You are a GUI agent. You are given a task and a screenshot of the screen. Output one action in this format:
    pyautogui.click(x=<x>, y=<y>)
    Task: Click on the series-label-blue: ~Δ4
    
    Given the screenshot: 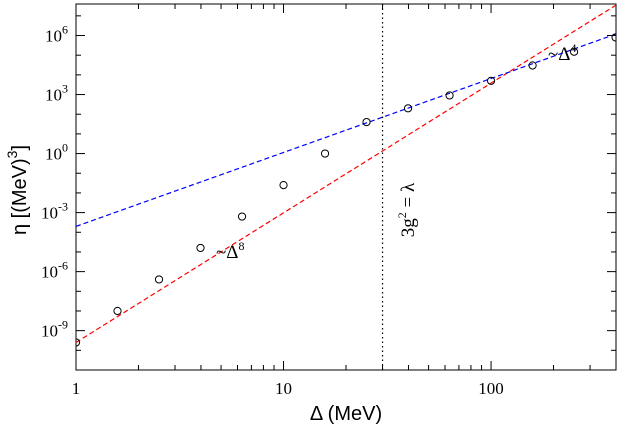 What is the action you would take?
    pyautogui.click(x=562, y=53)
    